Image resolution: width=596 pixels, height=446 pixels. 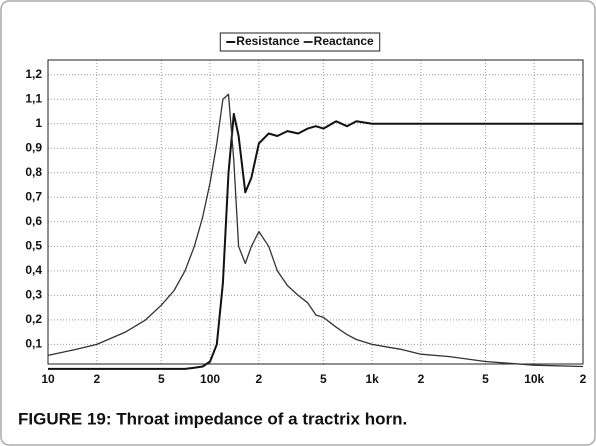 What do you see at coordinates (33, 319) in the screenshot?
I see `y-tick-label: 0,2` at bounding box center [33, 319].